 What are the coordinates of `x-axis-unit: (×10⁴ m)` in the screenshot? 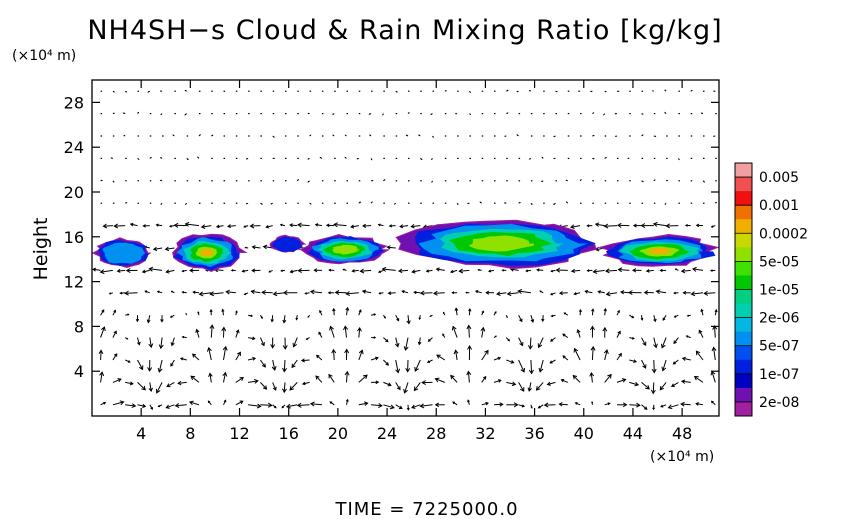 It's located at (682, 457).